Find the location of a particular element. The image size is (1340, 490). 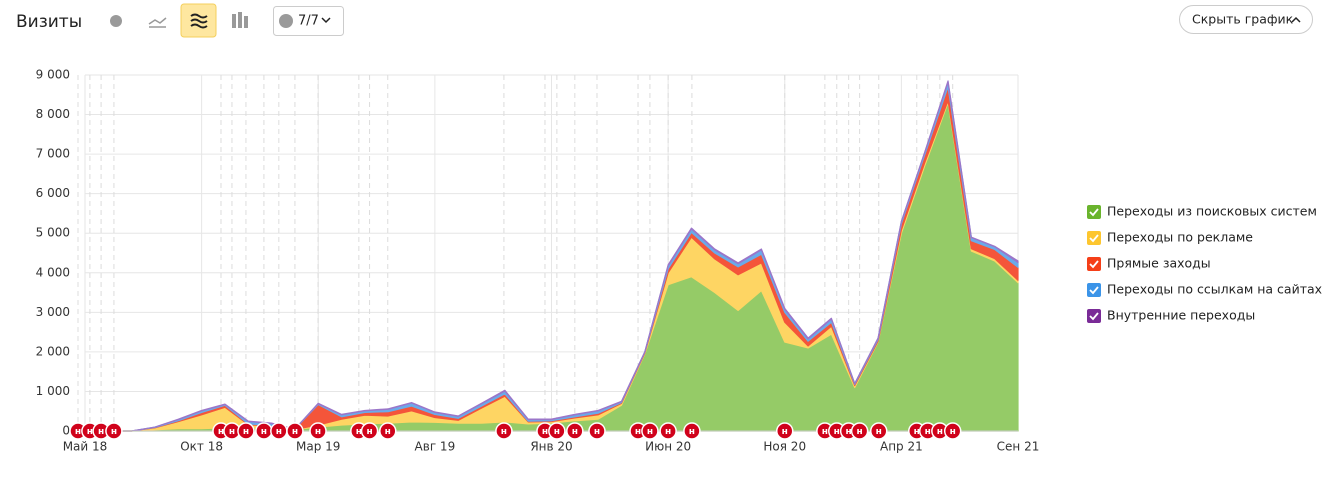

legend-label: Внутренние переходы is located at coordinates (1181, 315).